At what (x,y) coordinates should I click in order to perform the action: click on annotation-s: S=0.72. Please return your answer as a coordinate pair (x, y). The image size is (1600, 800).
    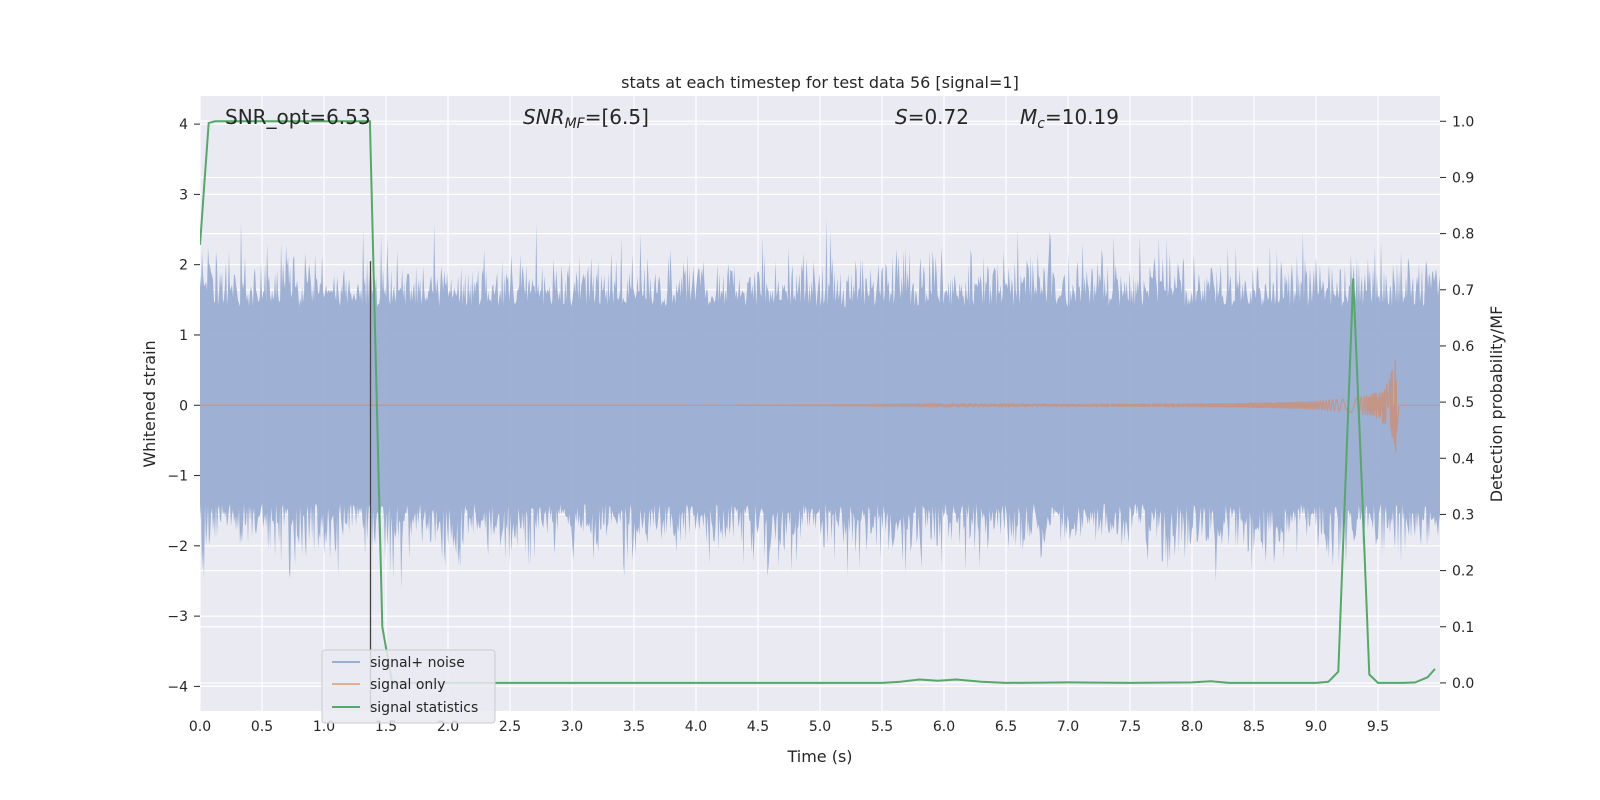
    Looking at the image, I should click on (932, 117).